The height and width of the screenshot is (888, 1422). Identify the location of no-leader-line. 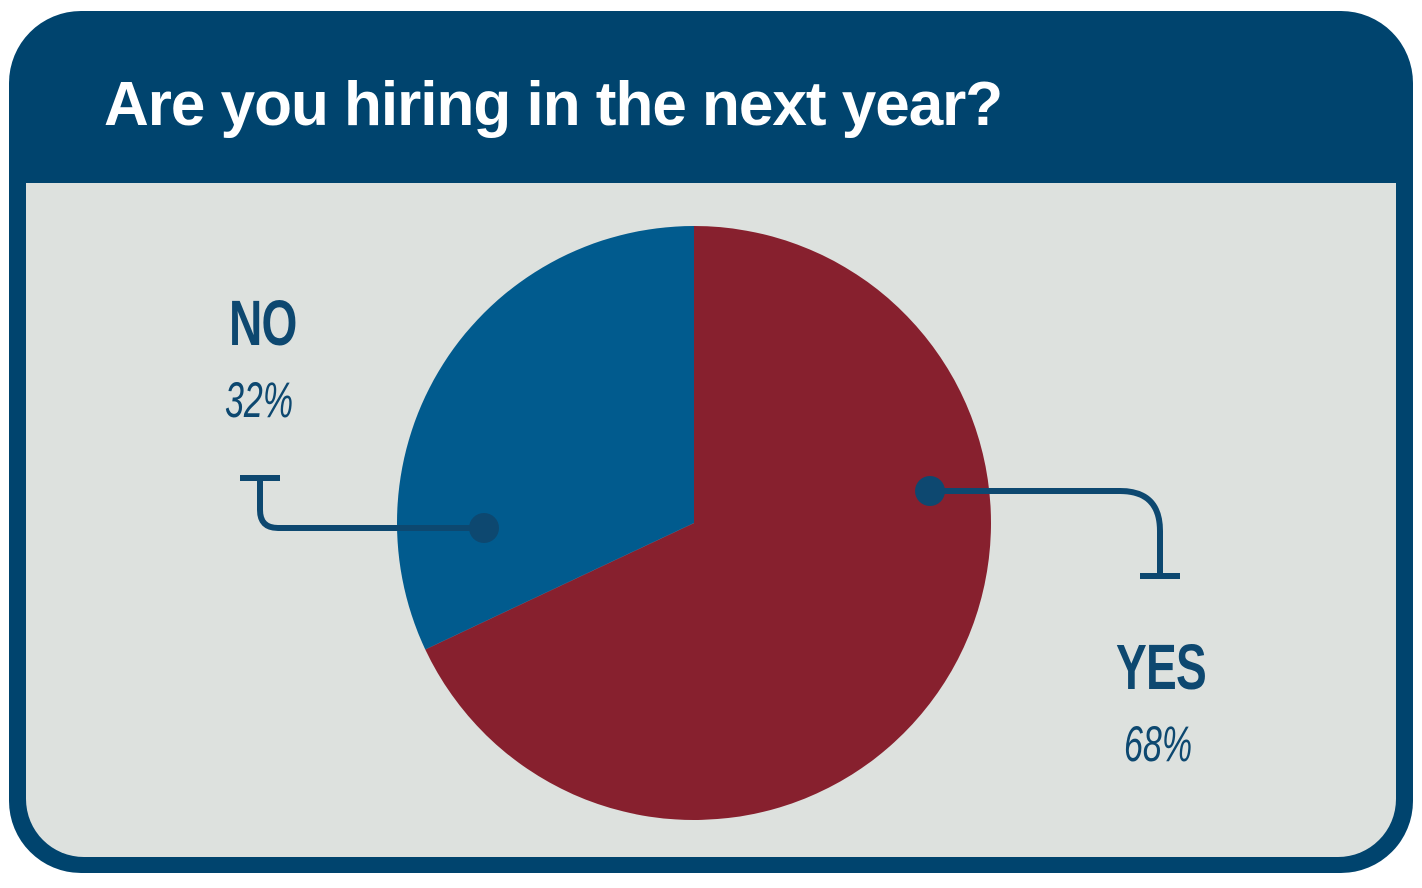
(369, 509).